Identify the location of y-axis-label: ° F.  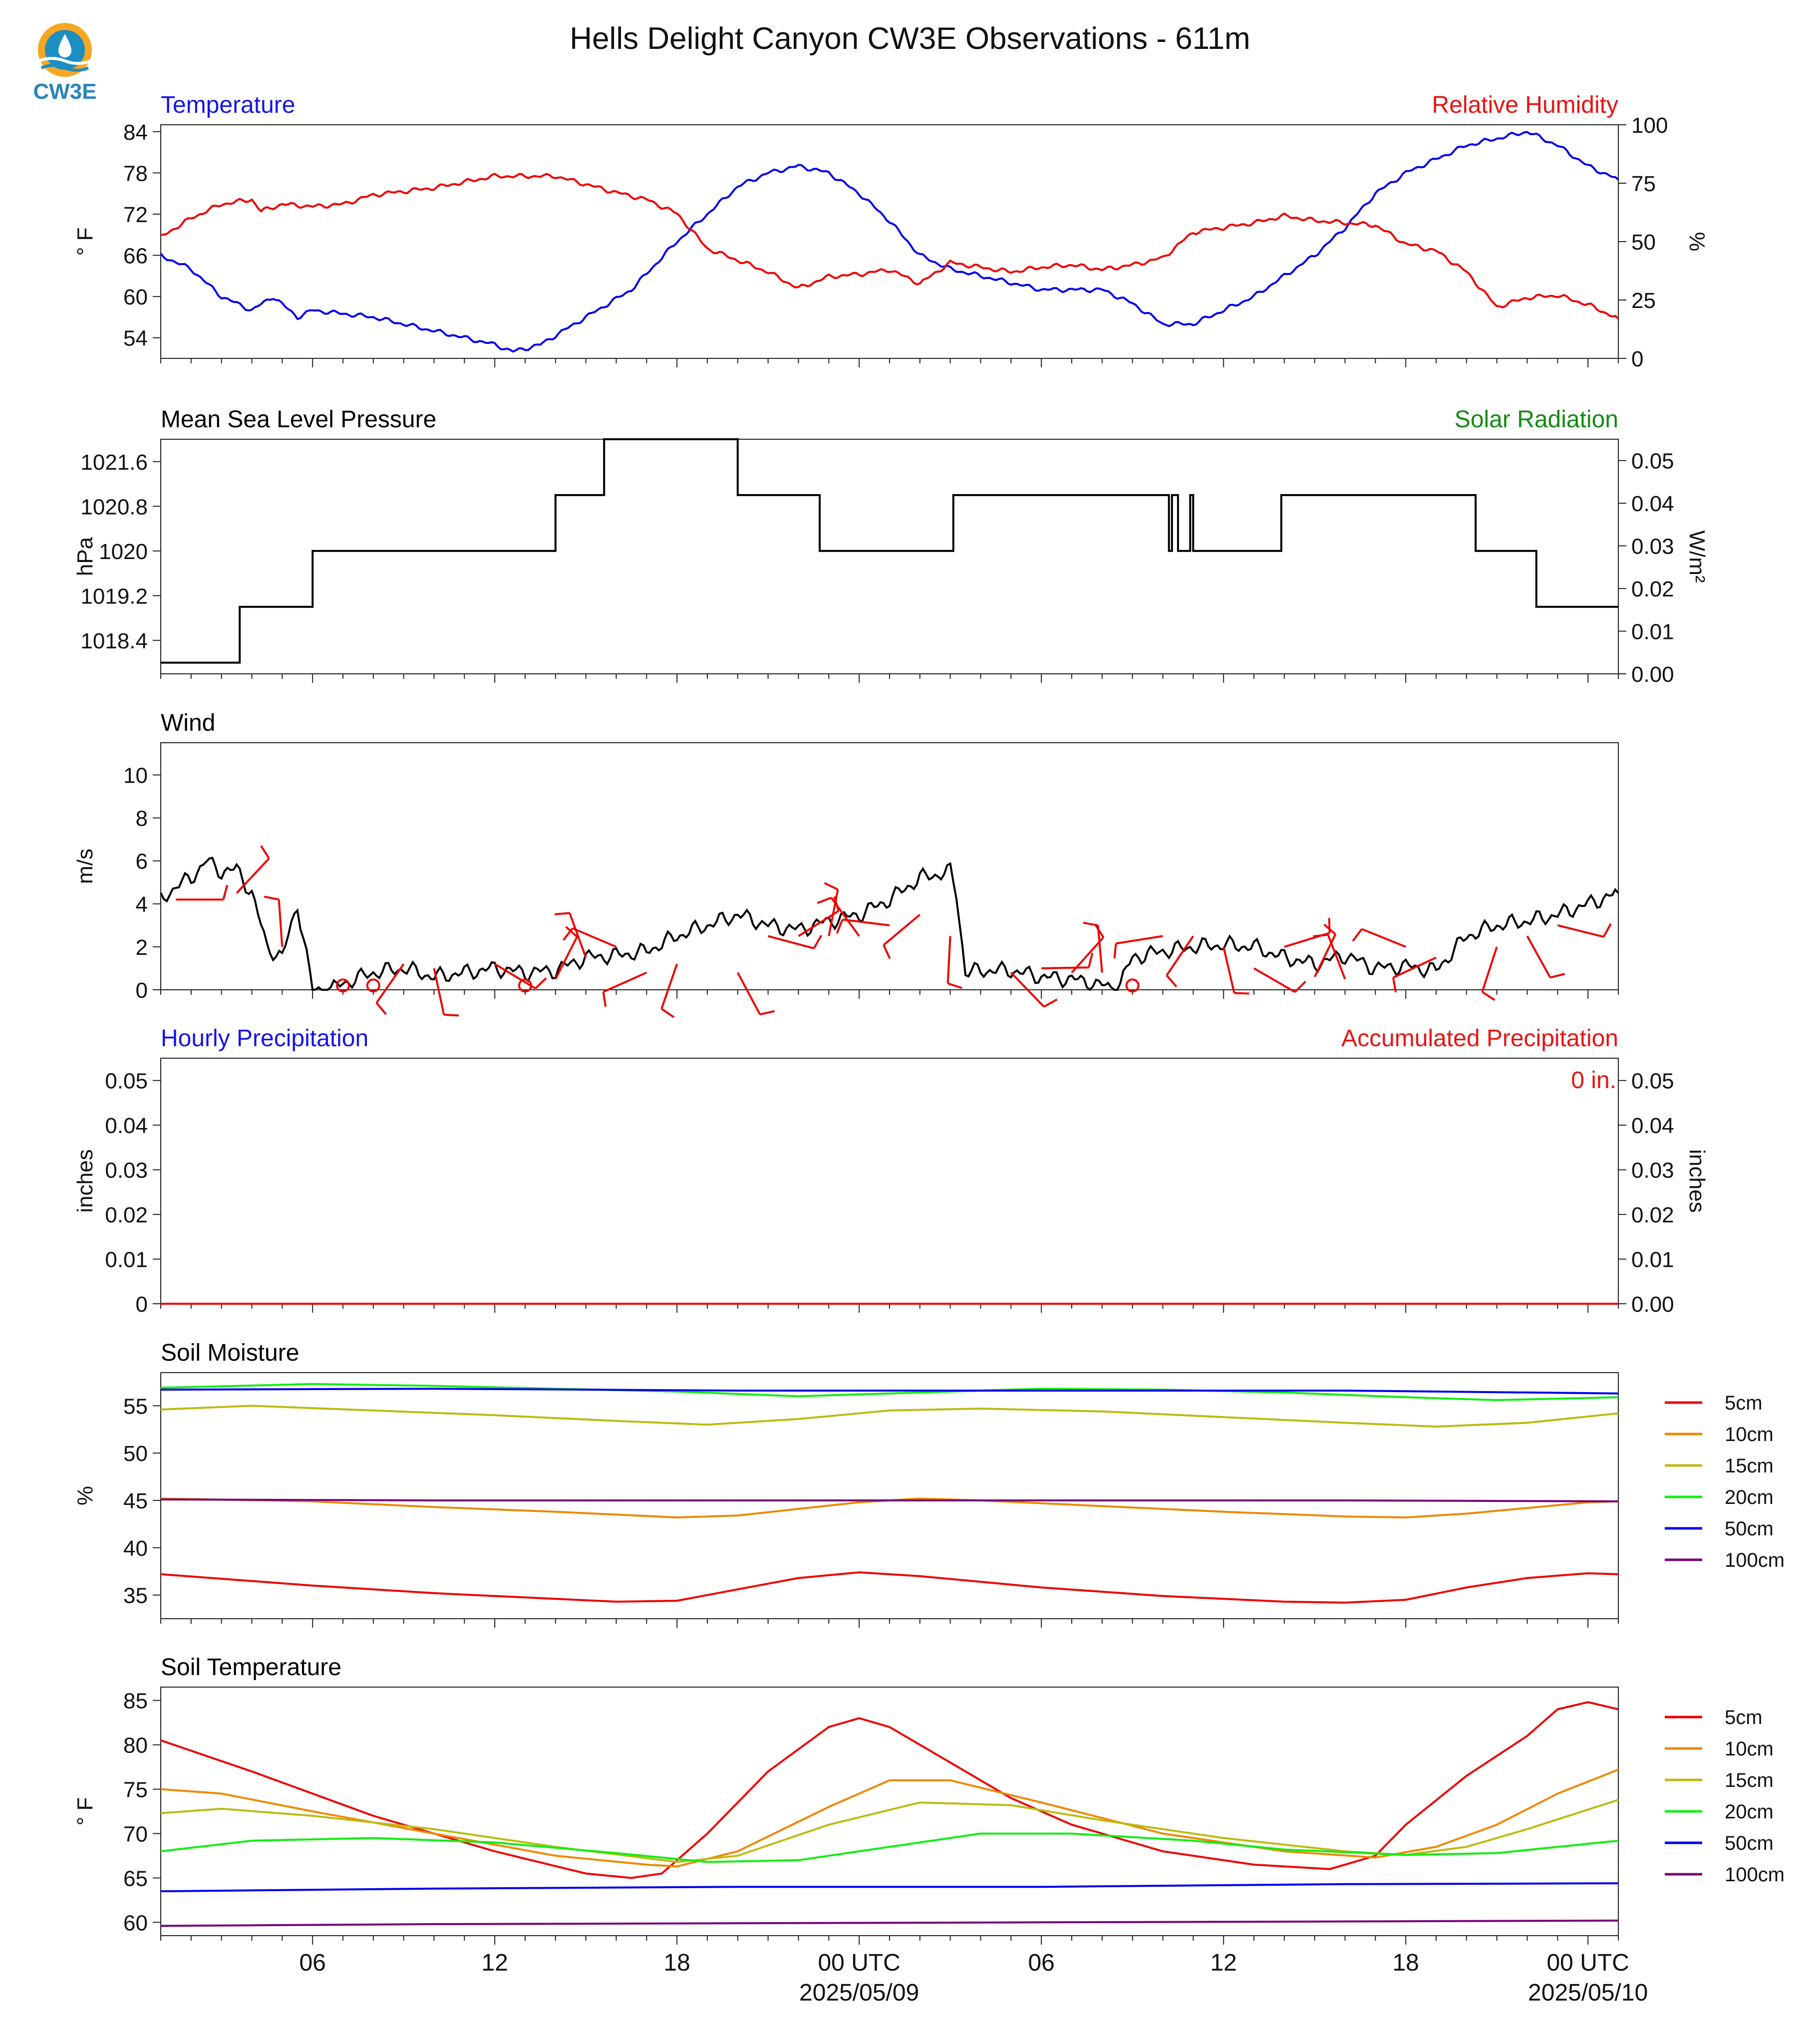
(85, 242).